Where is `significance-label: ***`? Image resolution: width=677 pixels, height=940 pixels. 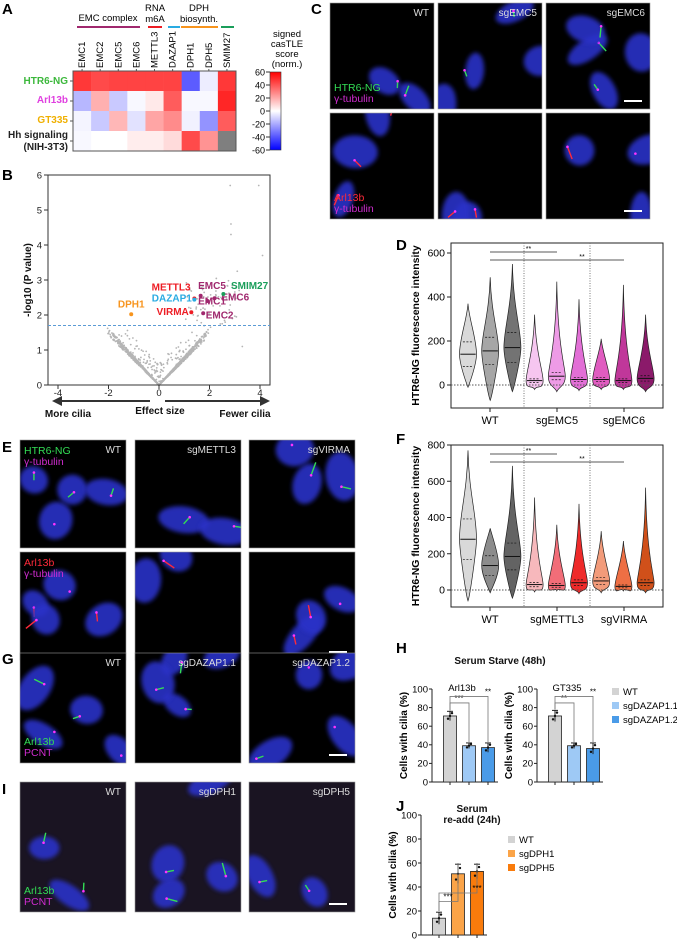 significance-label: *** is located at coordinates (476, 888).